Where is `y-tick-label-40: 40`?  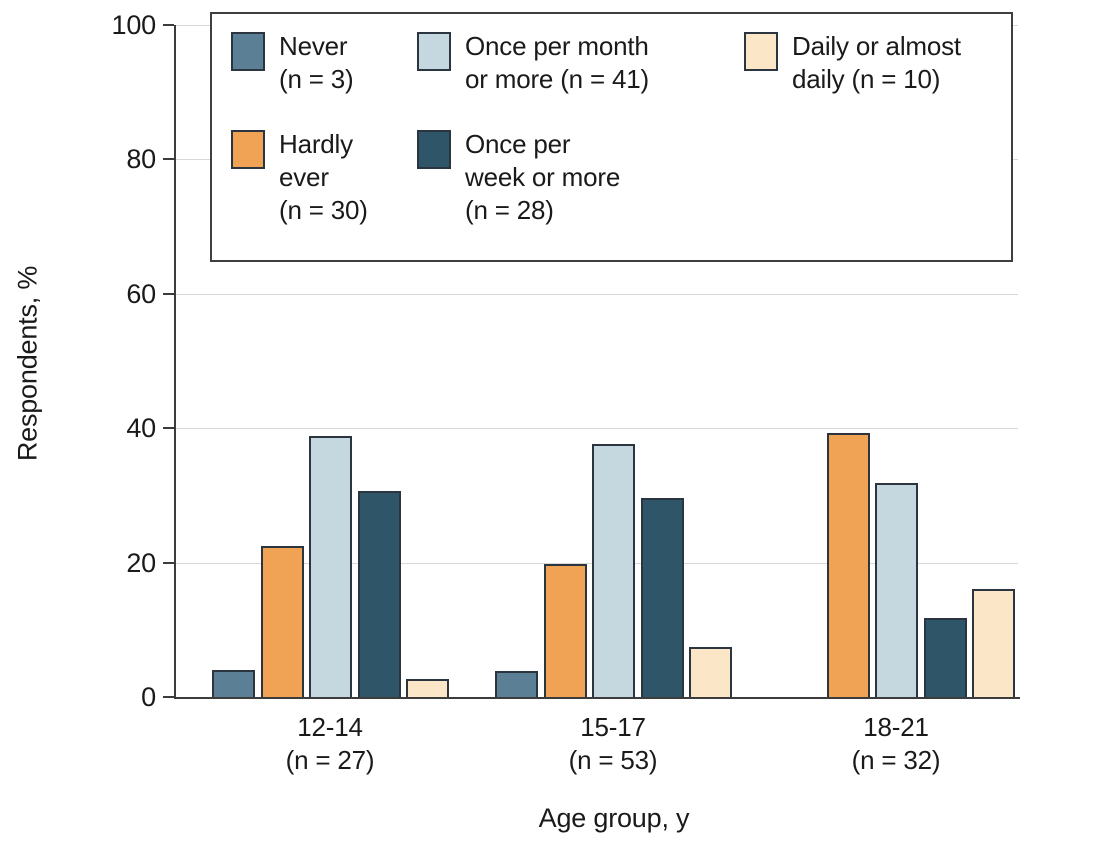 y-tick-label-40: 40 is located at coordinates (141, 428).